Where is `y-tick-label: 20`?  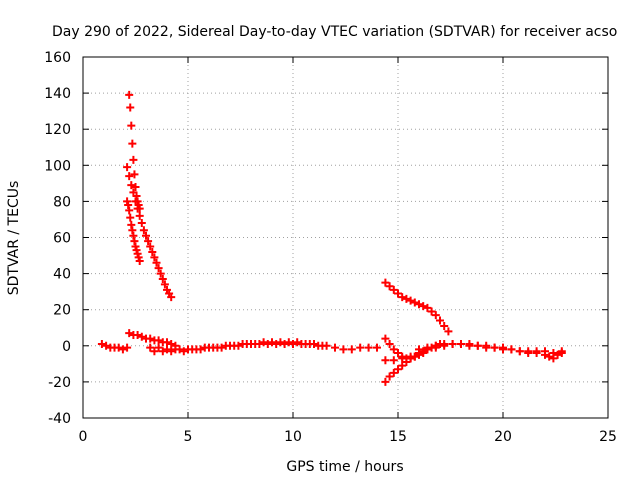 y-tick-label: 20 is located at coordinates (62, 311).